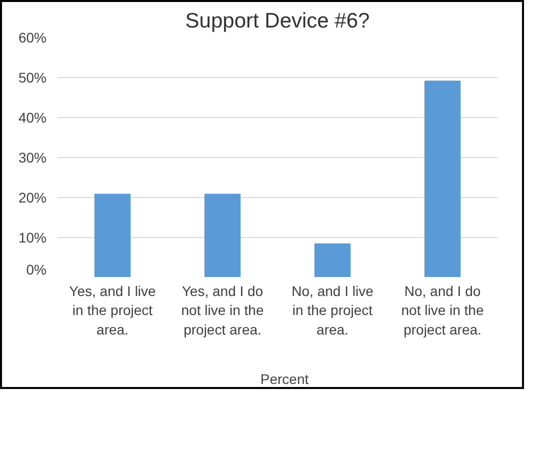  Describe the element at coordinates (32, 118) in the screenshot. I see `y-tick-label: 40%` at that location.